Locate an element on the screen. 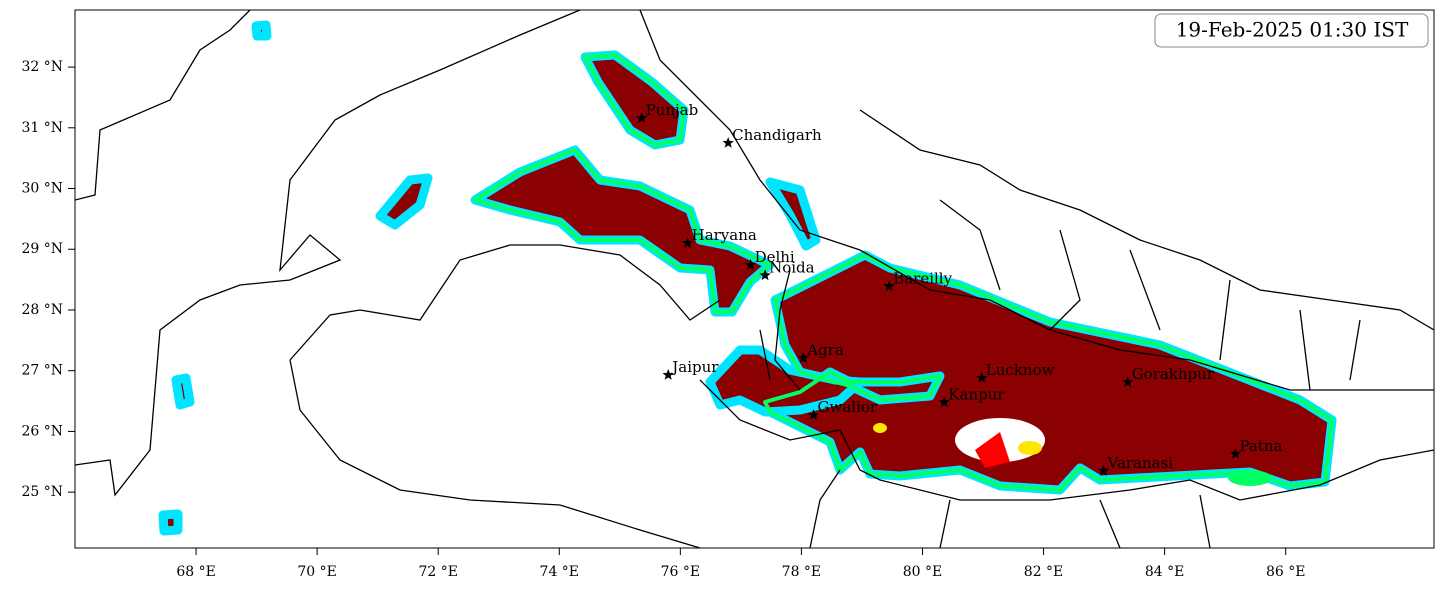 This screenshot has width=1444, height=591. city-label: Agra is located at coordinates (825, 350).